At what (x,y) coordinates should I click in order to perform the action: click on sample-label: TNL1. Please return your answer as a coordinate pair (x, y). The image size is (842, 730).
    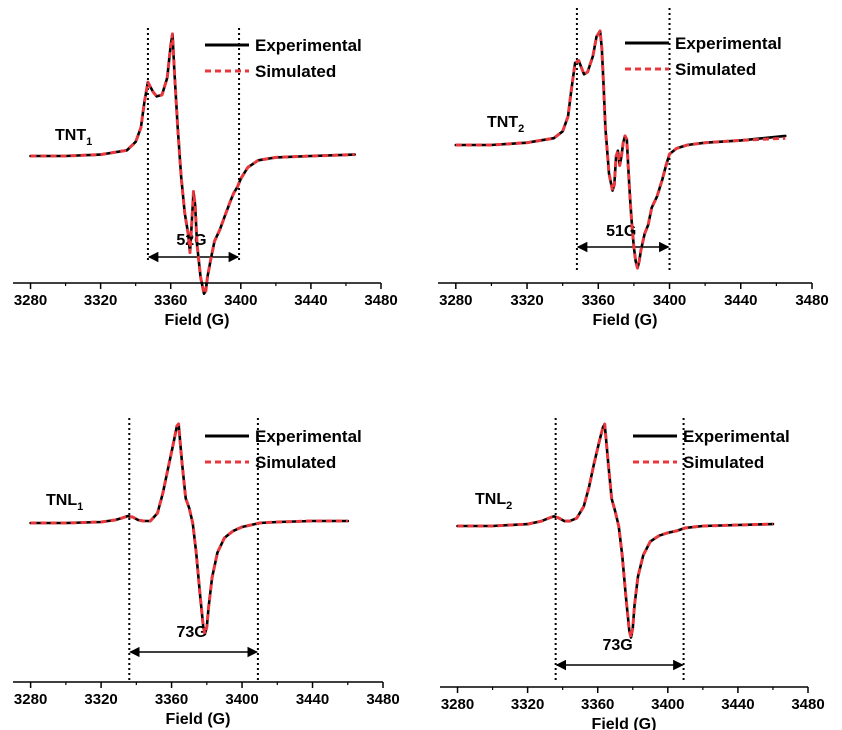
    Looking at the image, I should click on (64, 502).